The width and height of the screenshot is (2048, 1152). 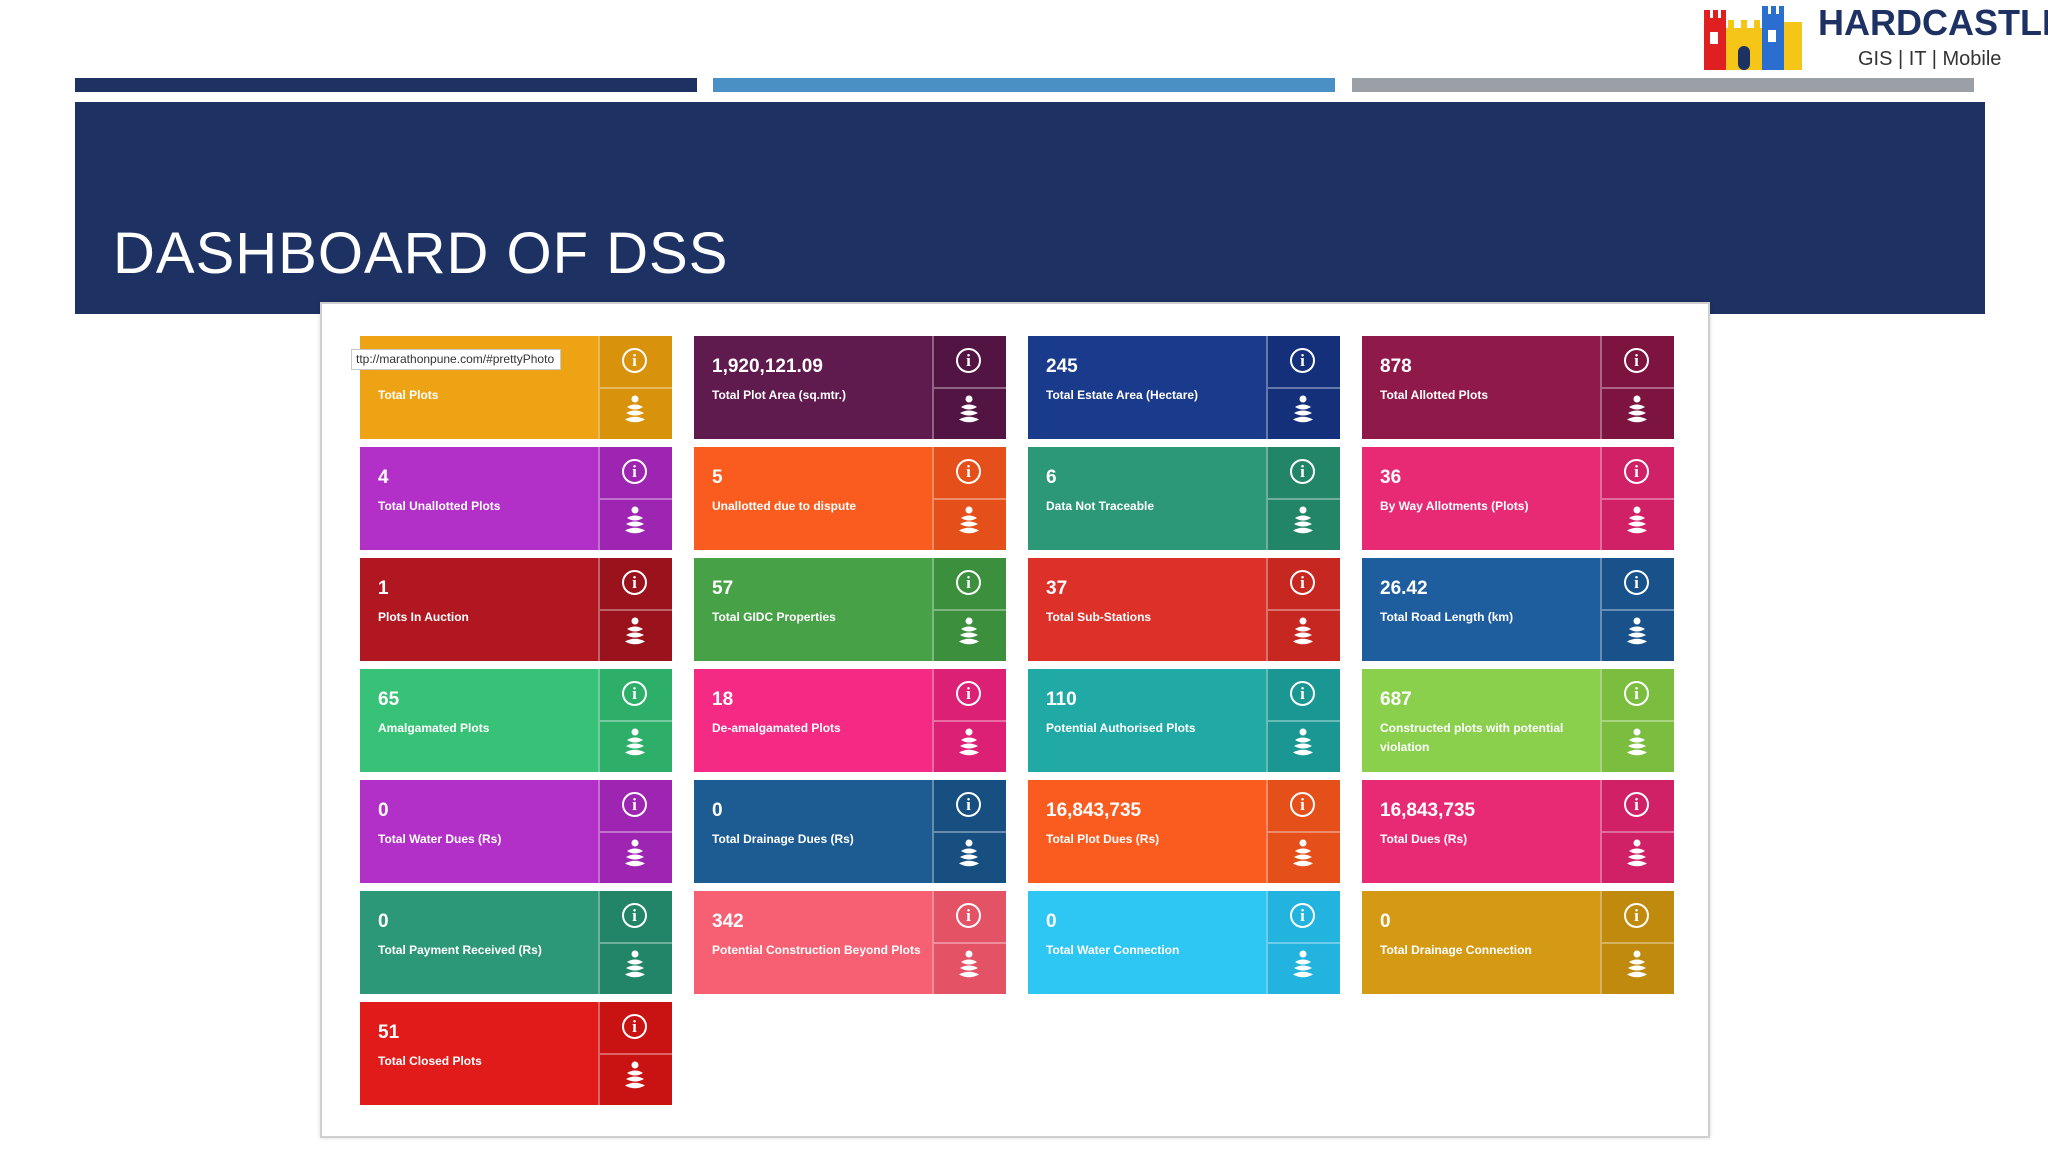 What do you see at coordinates (478, 720) in the screenshot?
I see `tile-body: 65 Amalgamated Plots` at bounding box center [478, 720].